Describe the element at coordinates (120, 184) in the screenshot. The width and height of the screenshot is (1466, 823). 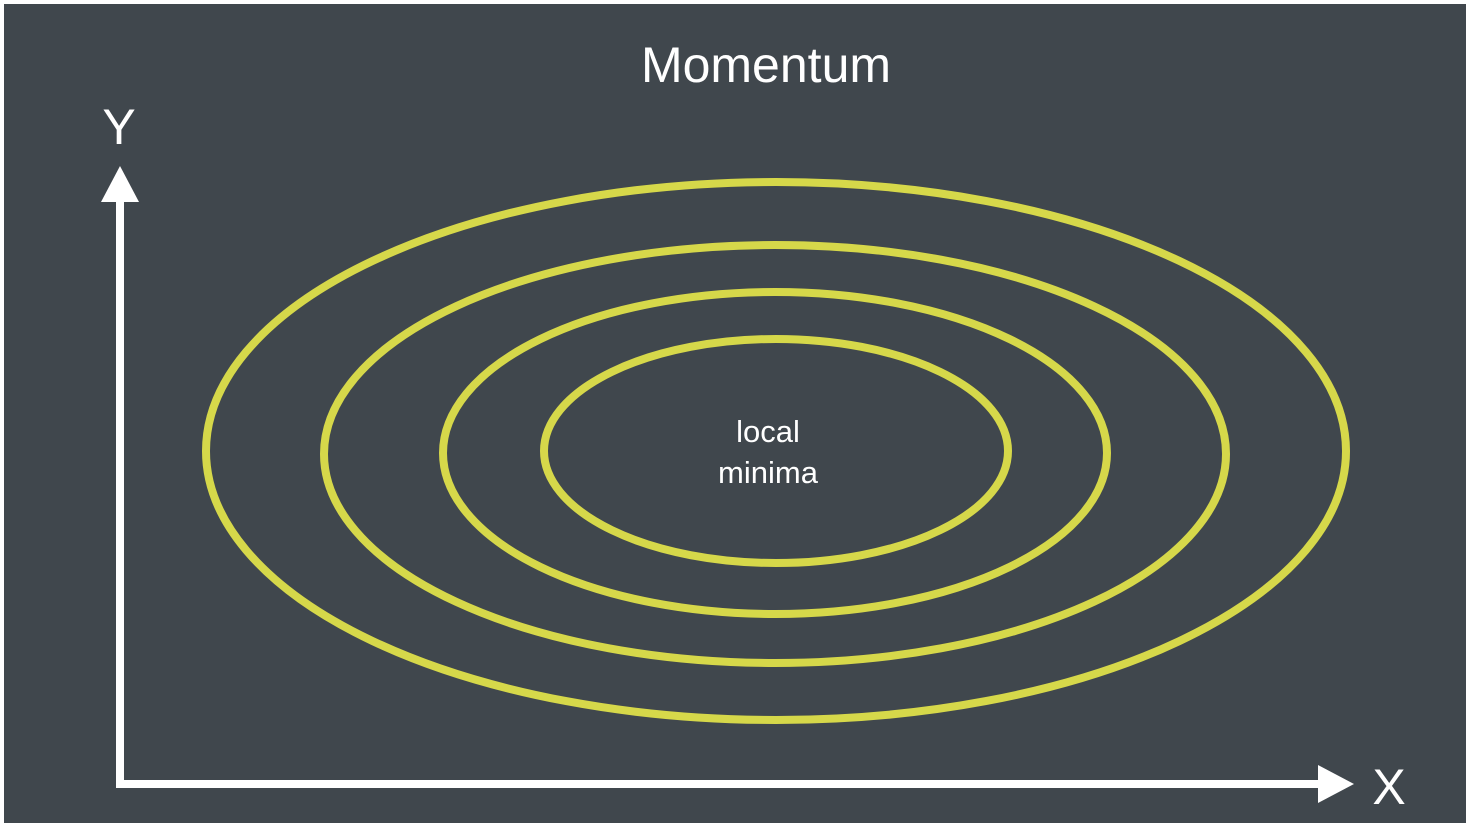
I see `y-axis-arrow-icon` at that location.